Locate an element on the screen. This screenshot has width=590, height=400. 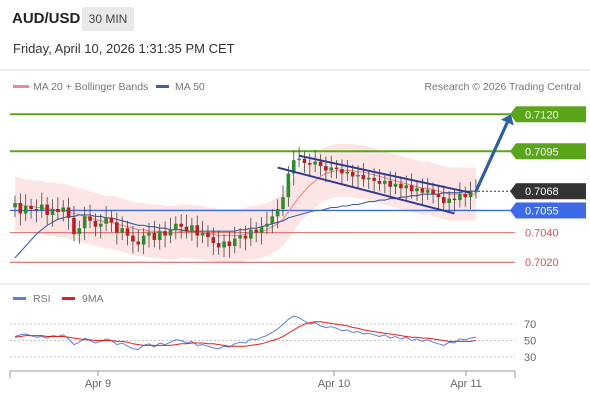
credit-text: Research © 2026 Trading Central is located at coordinates (502, 87).